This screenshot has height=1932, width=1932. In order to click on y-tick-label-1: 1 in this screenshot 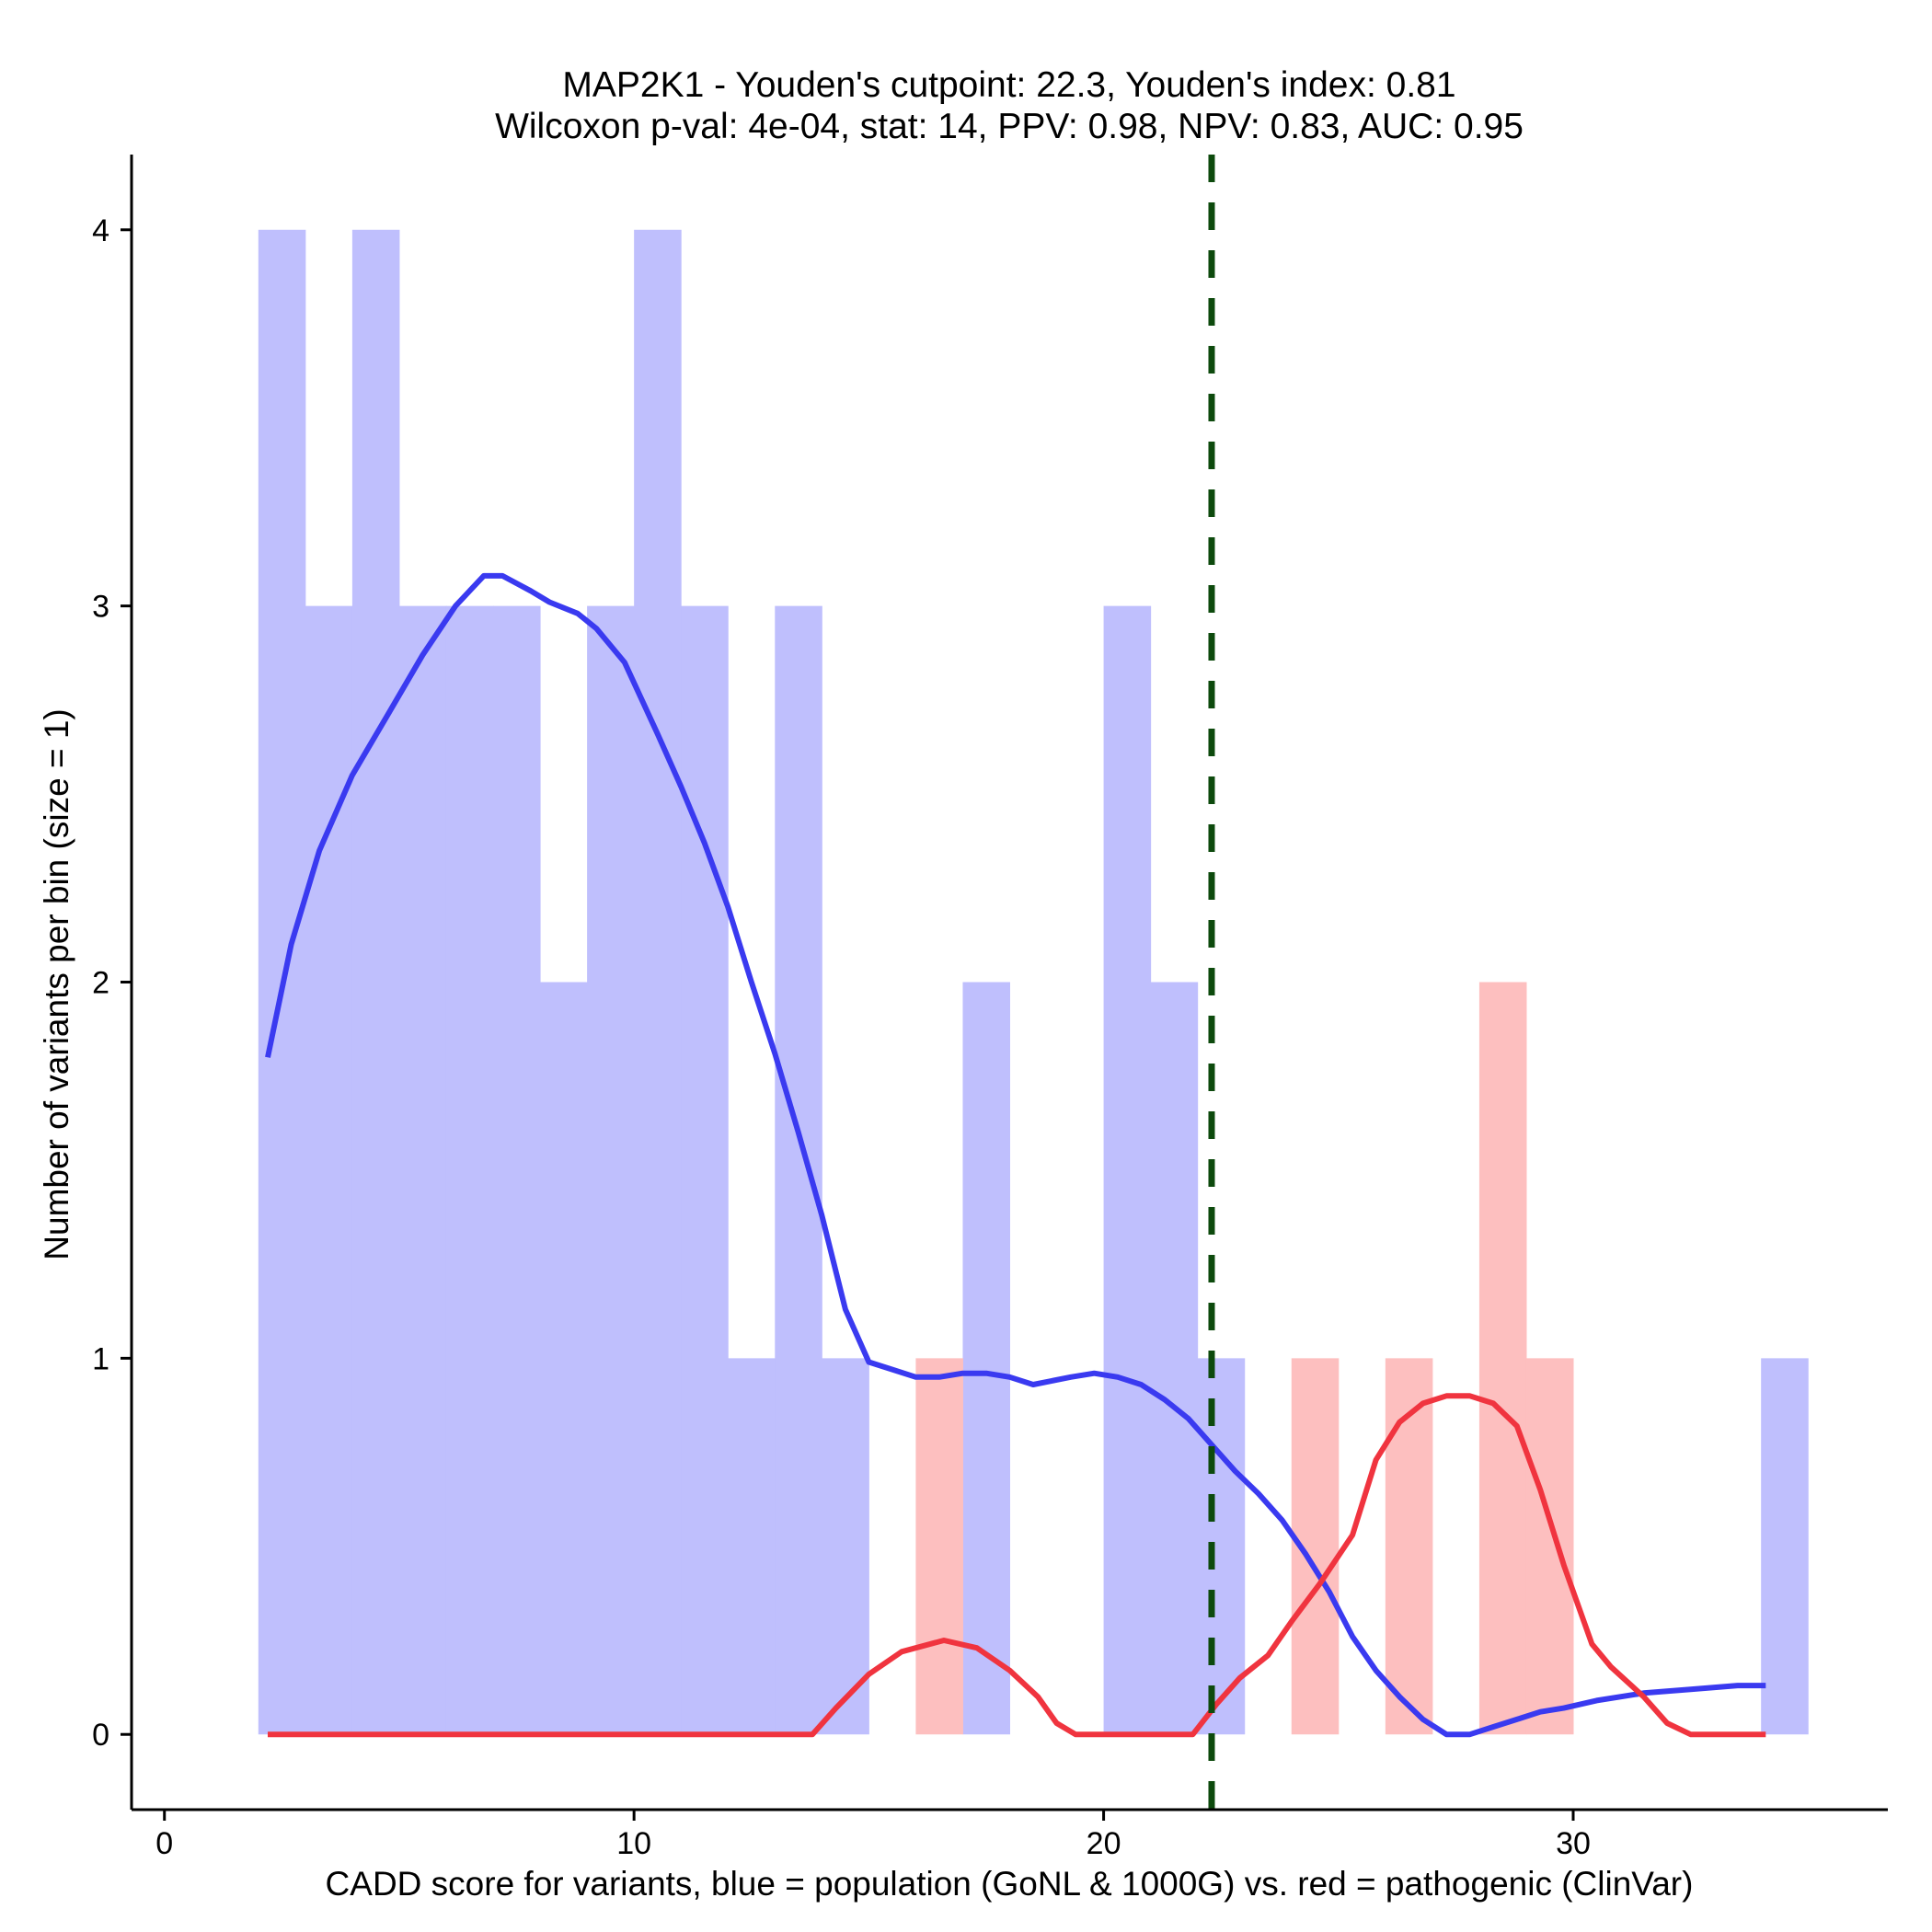, I will do `click(100, 1358)`.